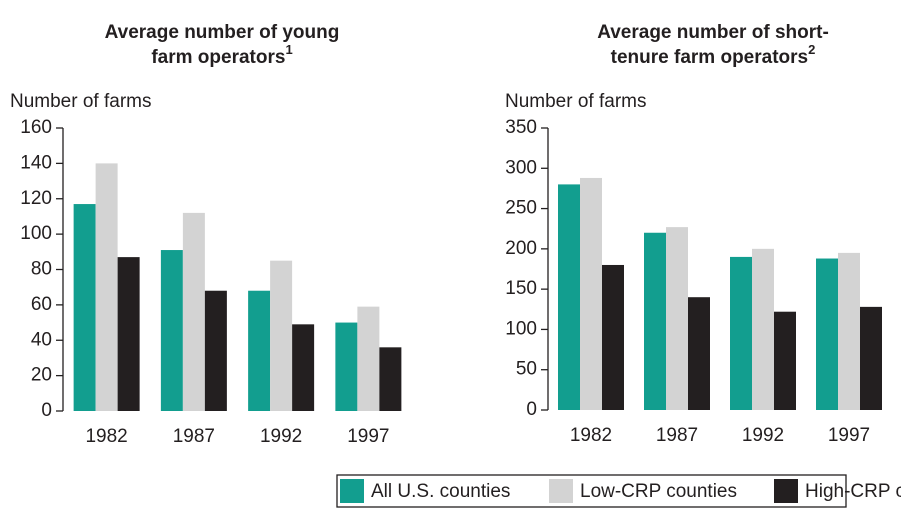  Describe the element at coordinates (521, 208) in the screenshot. I see `y-tick-label: 250` at that location.